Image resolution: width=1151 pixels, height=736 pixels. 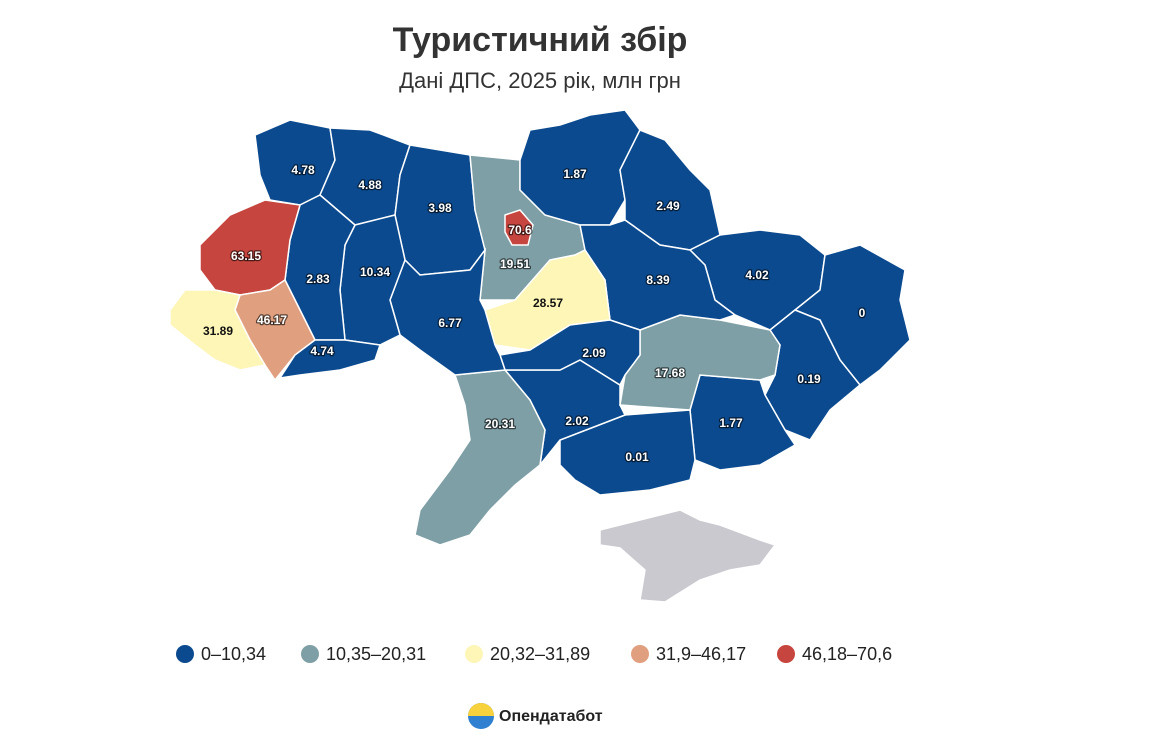 I want to click on logo: Опендатабот, so click(x=535, y=716).